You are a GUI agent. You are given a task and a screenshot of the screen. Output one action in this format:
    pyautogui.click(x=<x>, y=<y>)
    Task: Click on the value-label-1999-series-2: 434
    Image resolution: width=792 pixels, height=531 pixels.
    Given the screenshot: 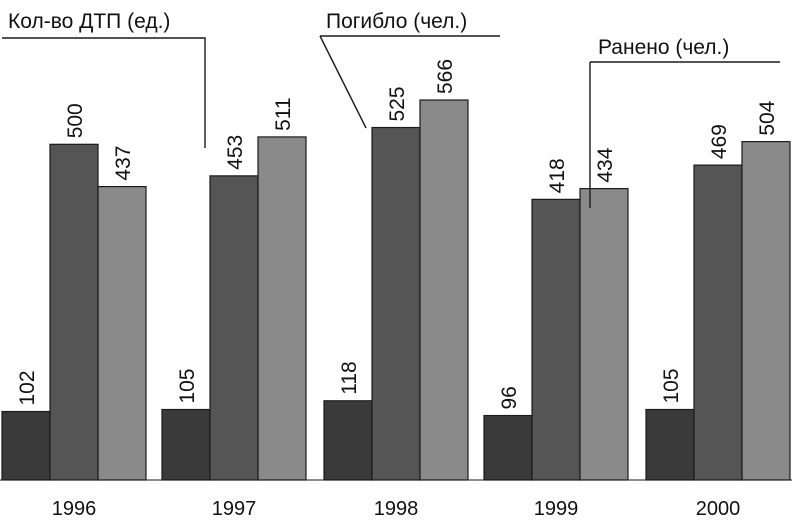 What is the action you would take?
    pyautogui.click(x=605, y=164)
    